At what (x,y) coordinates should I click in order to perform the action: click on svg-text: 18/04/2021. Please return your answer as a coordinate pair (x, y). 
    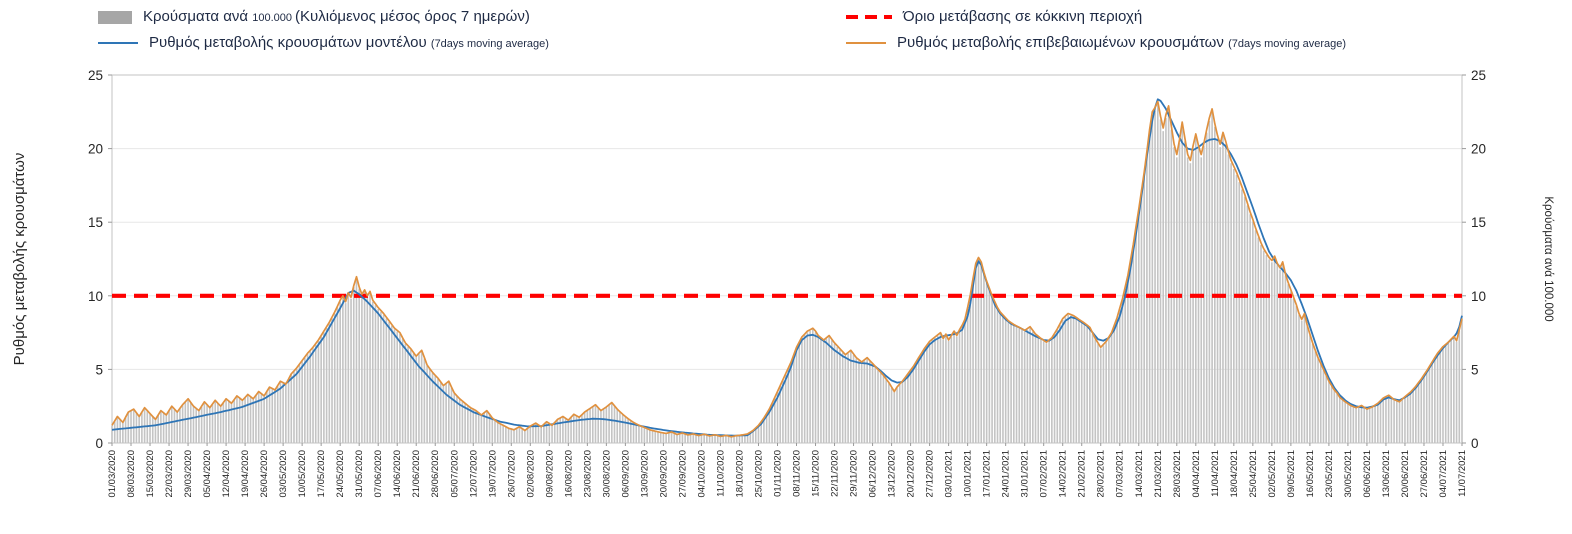
    Looking at the image, I should click on (1234, 474).